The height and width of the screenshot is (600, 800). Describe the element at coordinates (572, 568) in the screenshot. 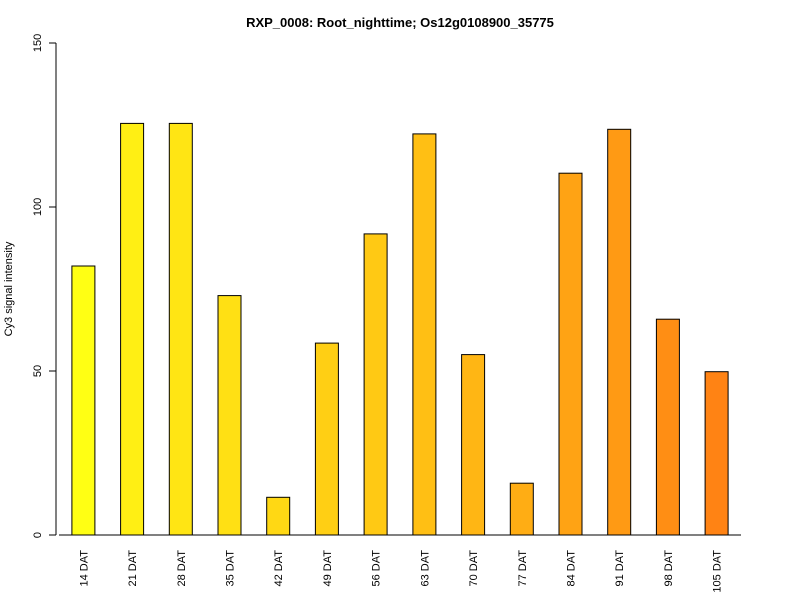

I see `x-tick-label: 84 DAT` at that location.